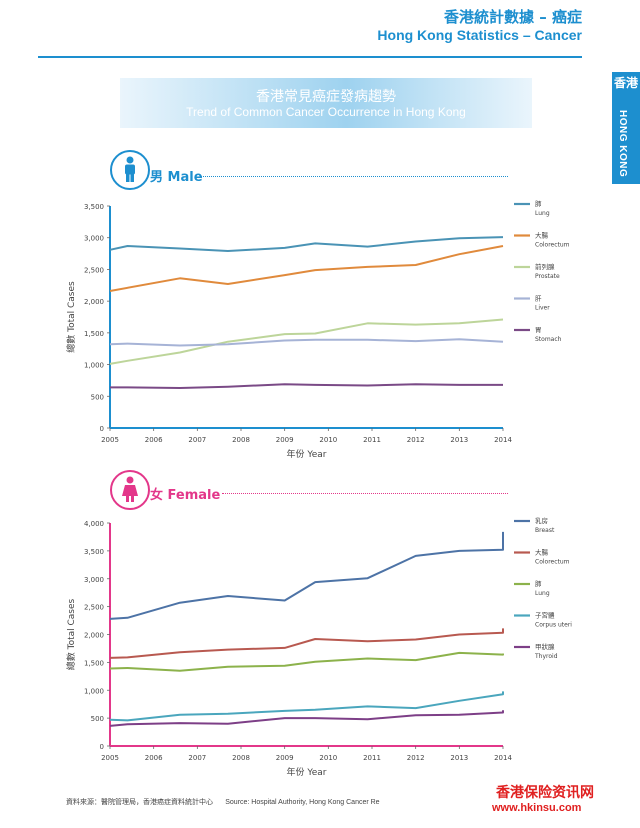 The height and width of the screenshot is (828, 640). I want to click on female-x-tick-label: 2014, so click(503, 758).